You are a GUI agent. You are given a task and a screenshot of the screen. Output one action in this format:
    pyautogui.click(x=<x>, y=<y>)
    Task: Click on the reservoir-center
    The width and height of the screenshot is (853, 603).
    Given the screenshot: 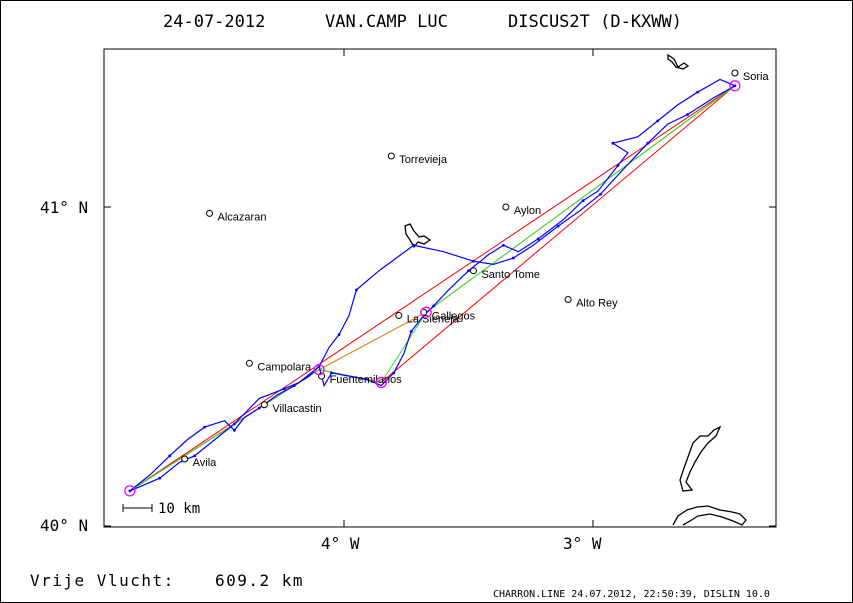 What is the action you would take?
    pyautogui.click(x=418, y=236)
    